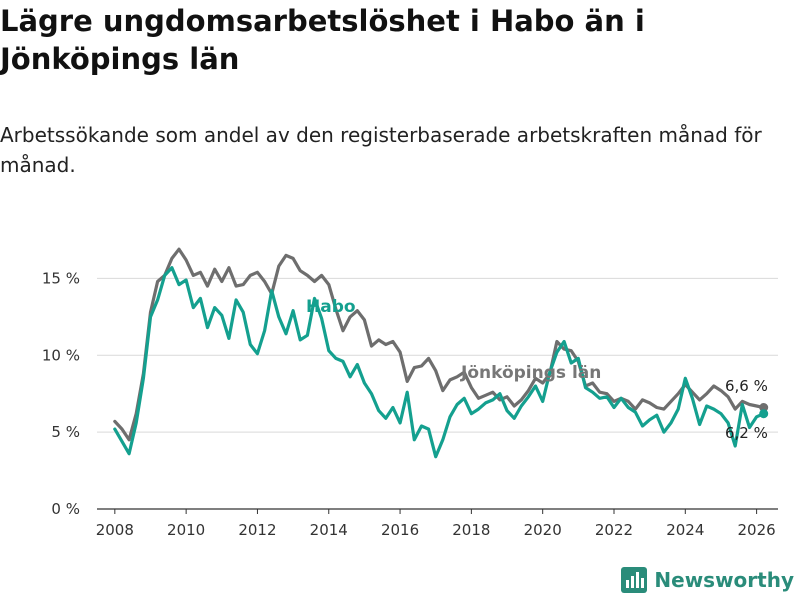  Describe the element at coordinates (61, 278) in the screenshot. I see `y-tick-label: 15 %` at that location.